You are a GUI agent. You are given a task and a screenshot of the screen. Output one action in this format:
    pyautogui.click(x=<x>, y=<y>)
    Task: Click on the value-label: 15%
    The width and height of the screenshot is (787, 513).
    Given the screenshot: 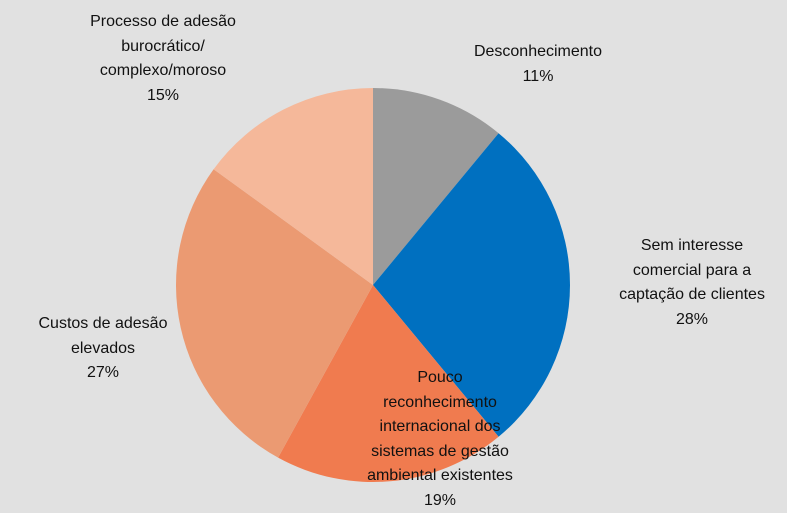 What is the action you would take?
    pyautogui.click(x=163, y=96)
    